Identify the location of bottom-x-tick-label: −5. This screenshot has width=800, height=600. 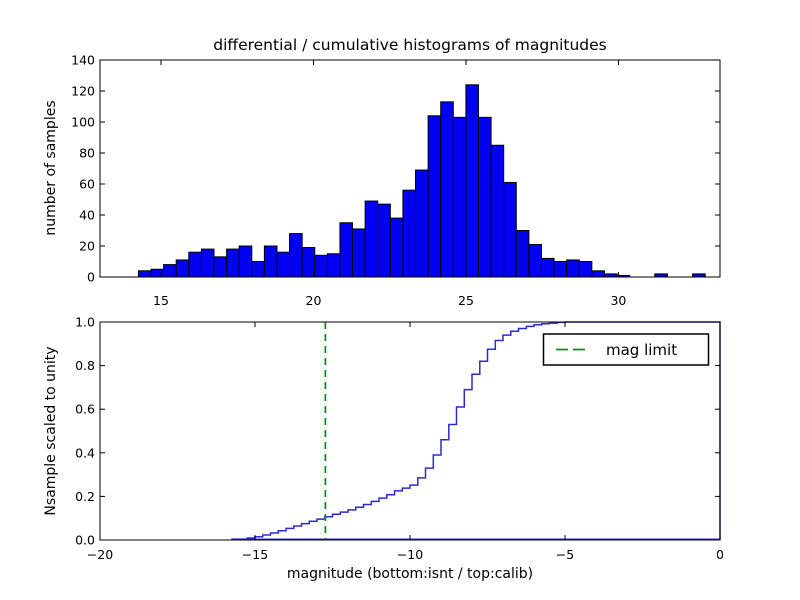
(565, 554).